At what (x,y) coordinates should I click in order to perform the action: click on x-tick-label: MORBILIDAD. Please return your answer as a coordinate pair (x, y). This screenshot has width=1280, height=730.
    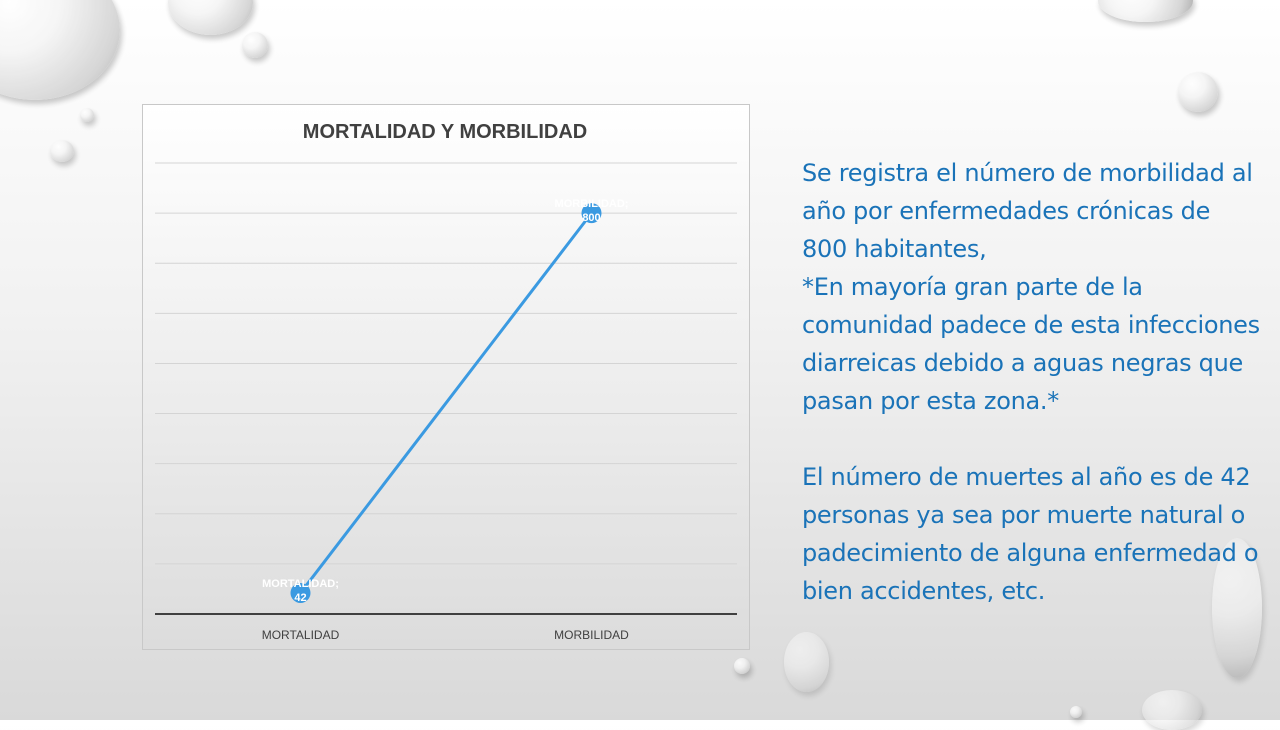
    Looking at the image, I should click on (591, 635).